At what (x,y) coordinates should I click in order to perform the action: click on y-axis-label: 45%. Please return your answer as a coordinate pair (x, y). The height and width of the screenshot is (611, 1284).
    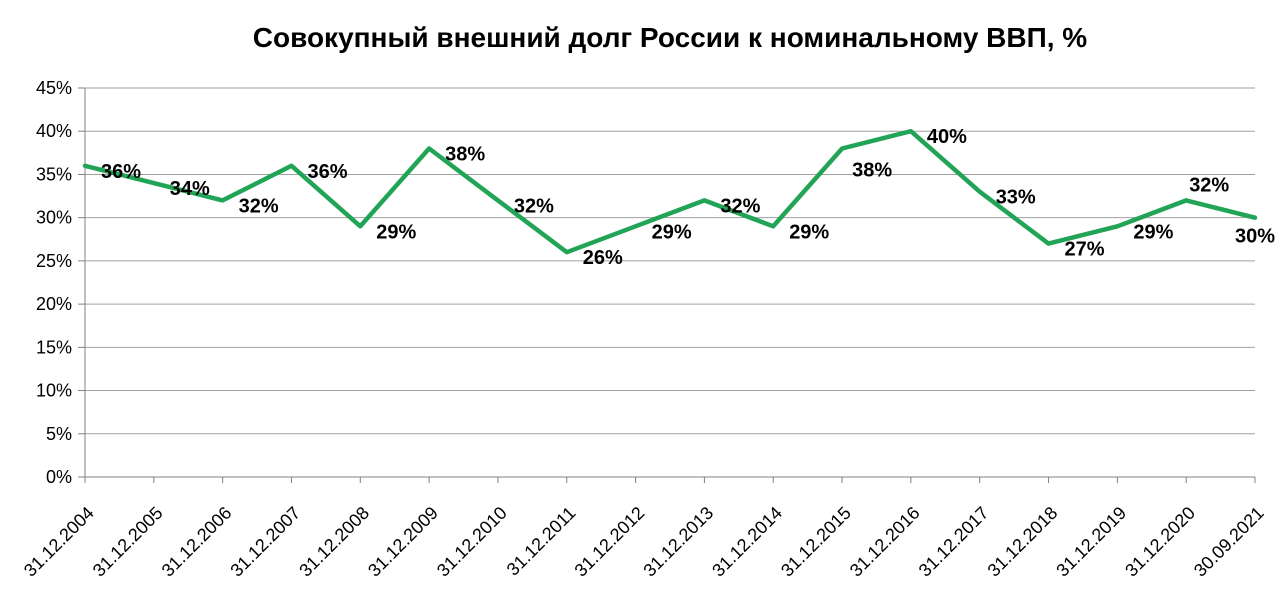
    Looking at the image, I should click on (54, 88).